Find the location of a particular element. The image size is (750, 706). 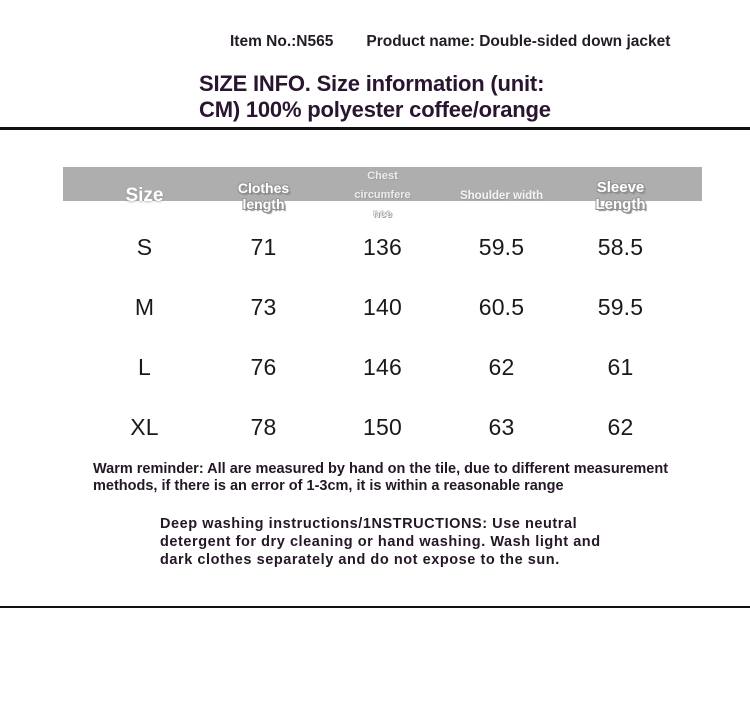

cell-chest-circumference: 150 is located at coordinates (382, 426).